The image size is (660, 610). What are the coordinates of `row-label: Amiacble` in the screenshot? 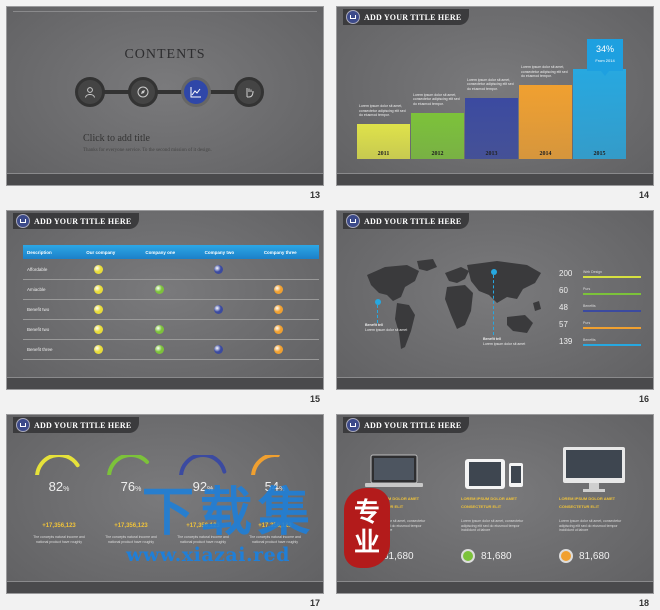 It's located at (36, 289).